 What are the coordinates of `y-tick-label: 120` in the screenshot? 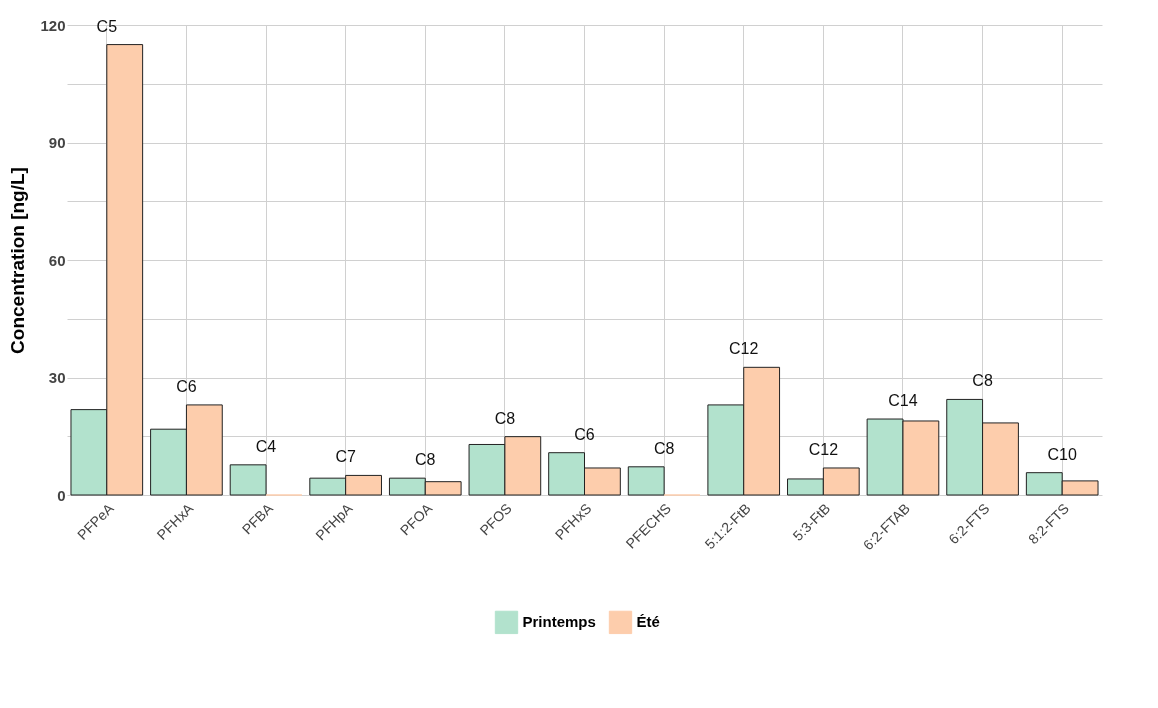 It's located at (53, 25).